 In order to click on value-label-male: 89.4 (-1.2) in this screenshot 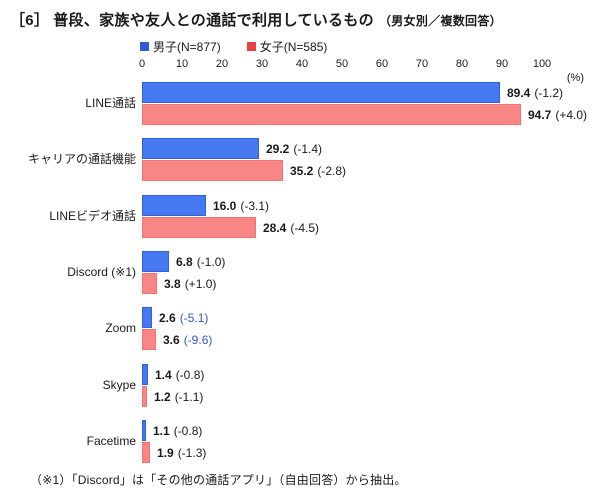, I will do `click(535, 92)`.